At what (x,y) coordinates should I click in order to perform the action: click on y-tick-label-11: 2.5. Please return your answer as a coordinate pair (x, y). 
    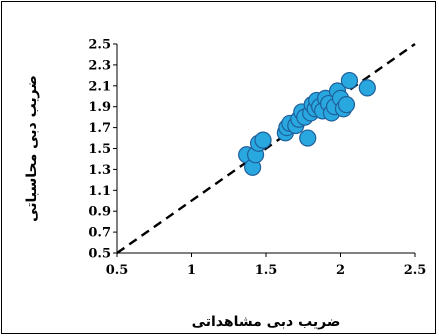
    Looking at the image, I should click on (99, 45).